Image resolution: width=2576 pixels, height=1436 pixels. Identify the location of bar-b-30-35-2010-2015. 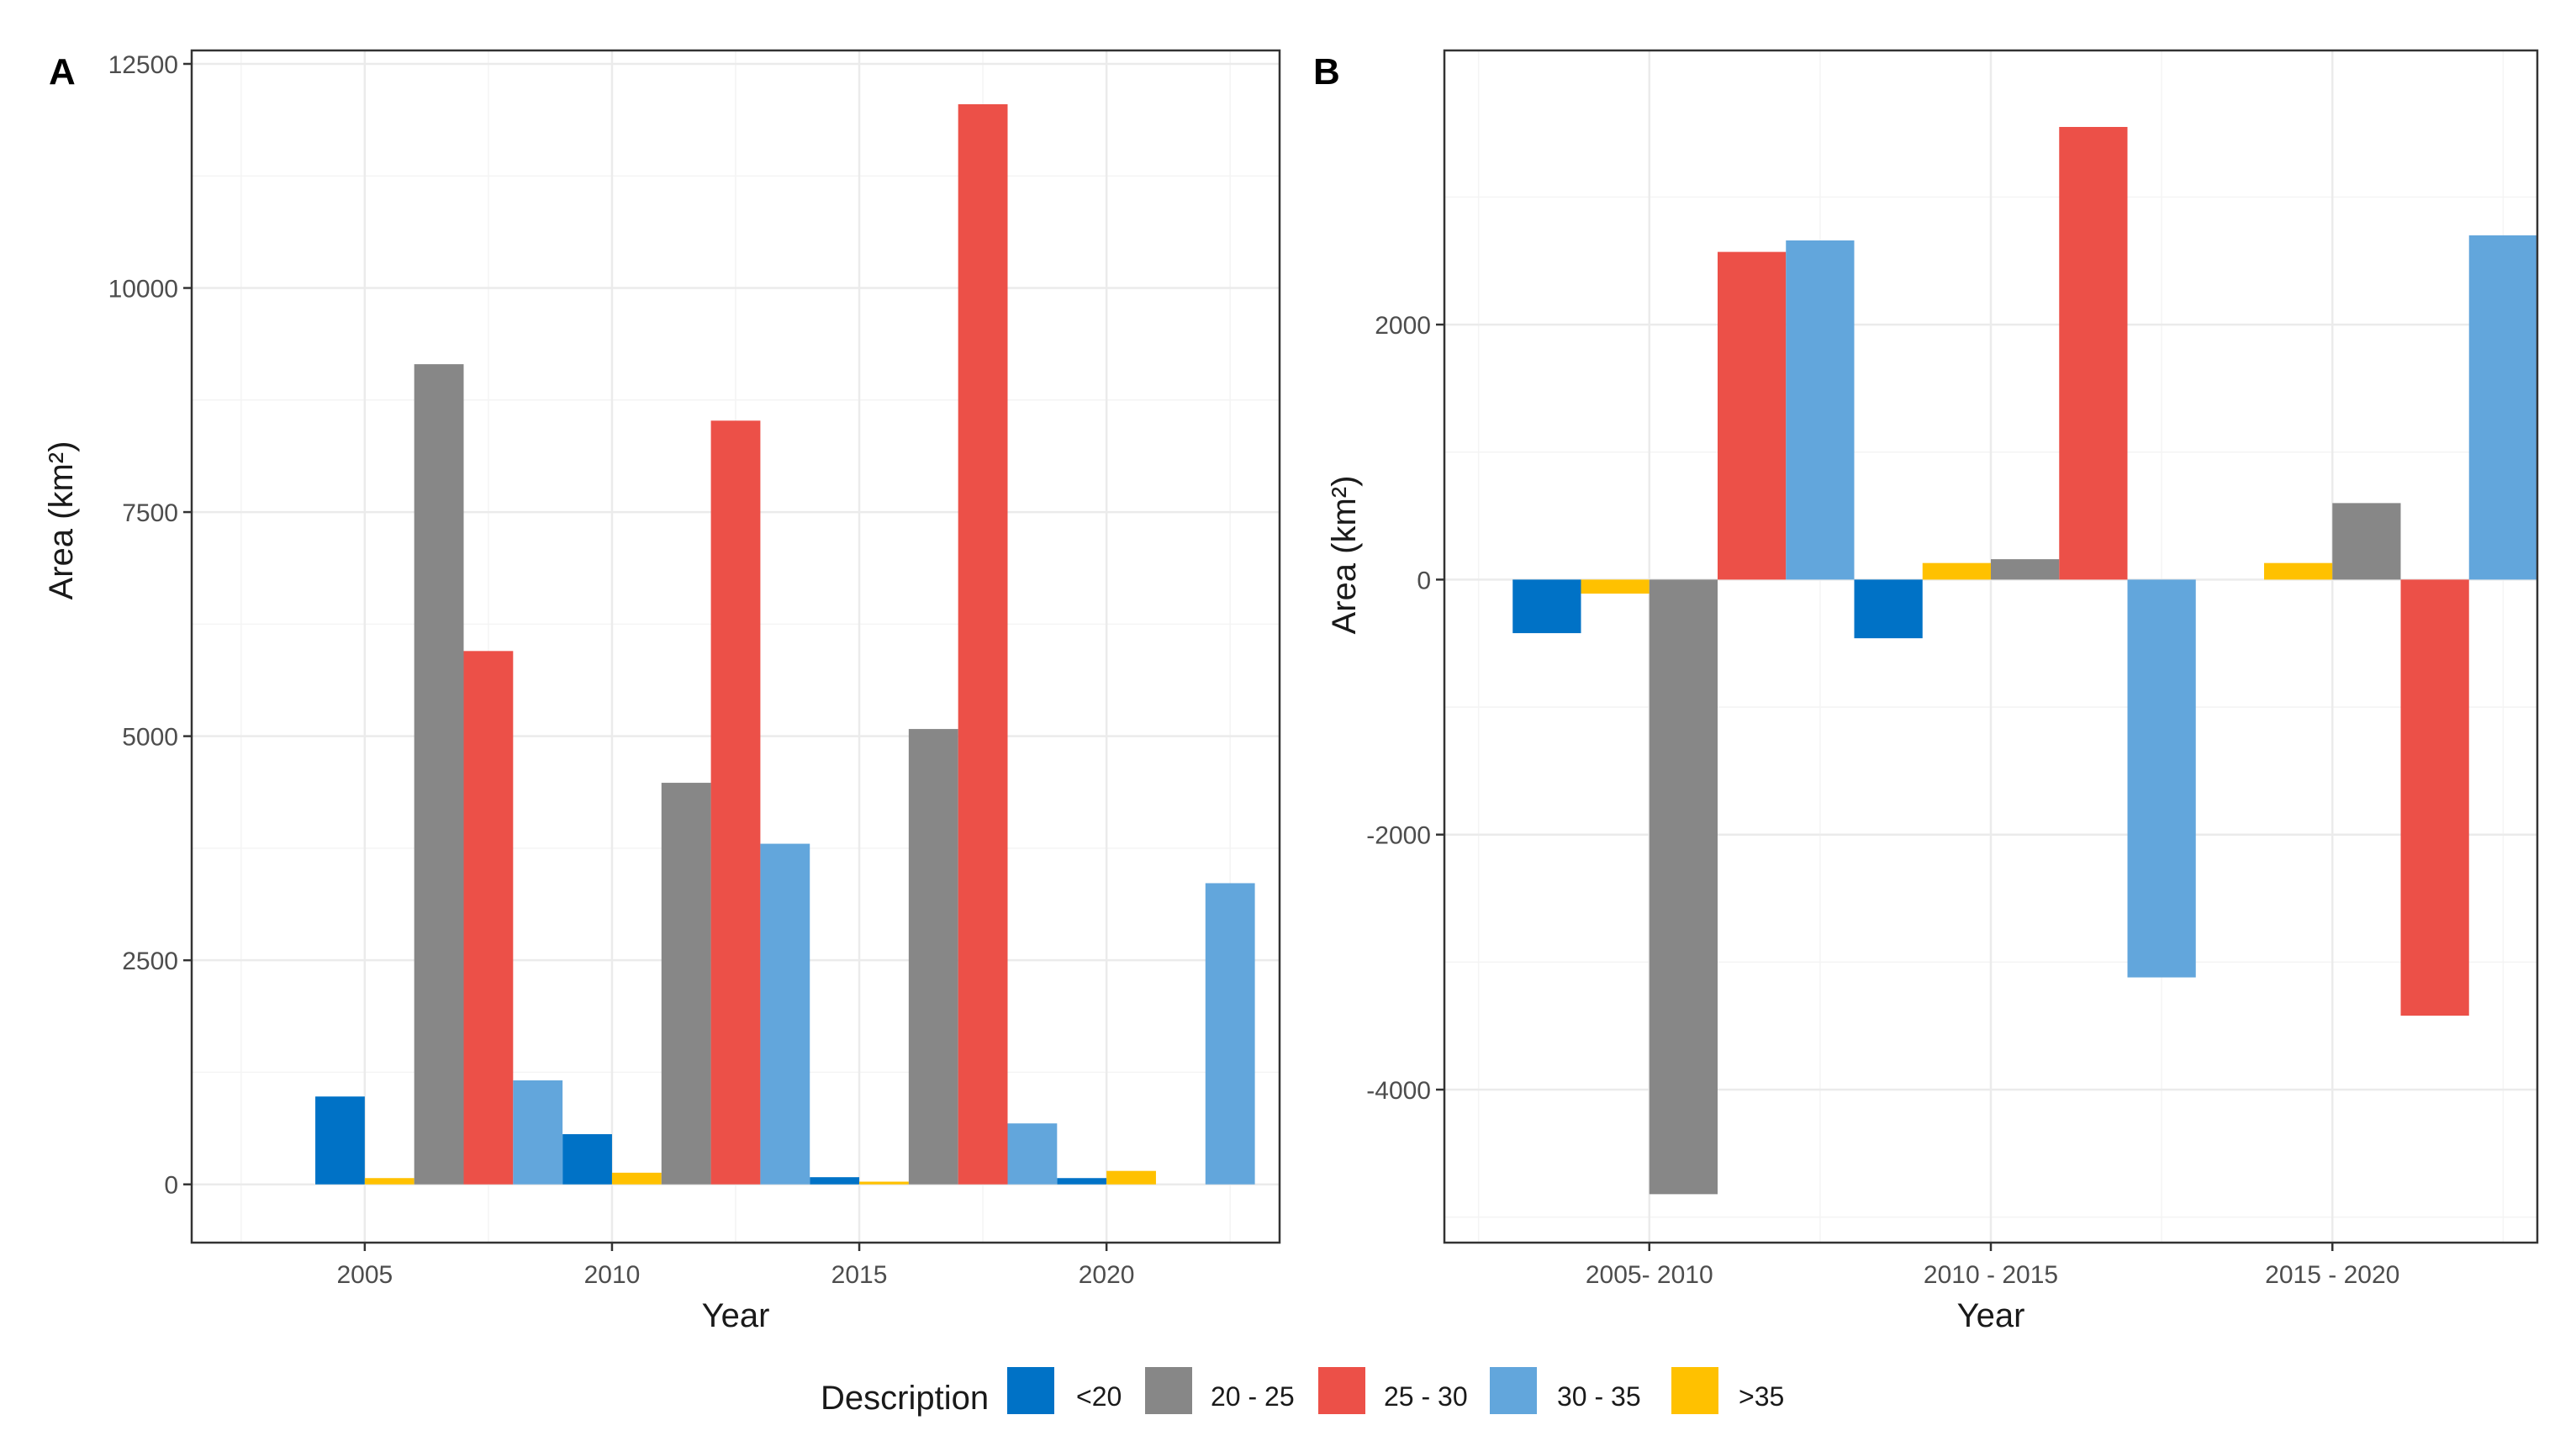
(2161, 779).